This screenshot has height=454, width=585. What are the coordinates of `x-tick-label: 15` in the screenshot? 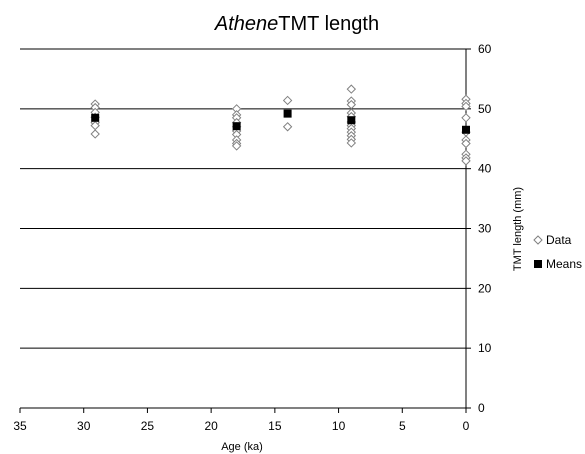 It's located at (275, 426).